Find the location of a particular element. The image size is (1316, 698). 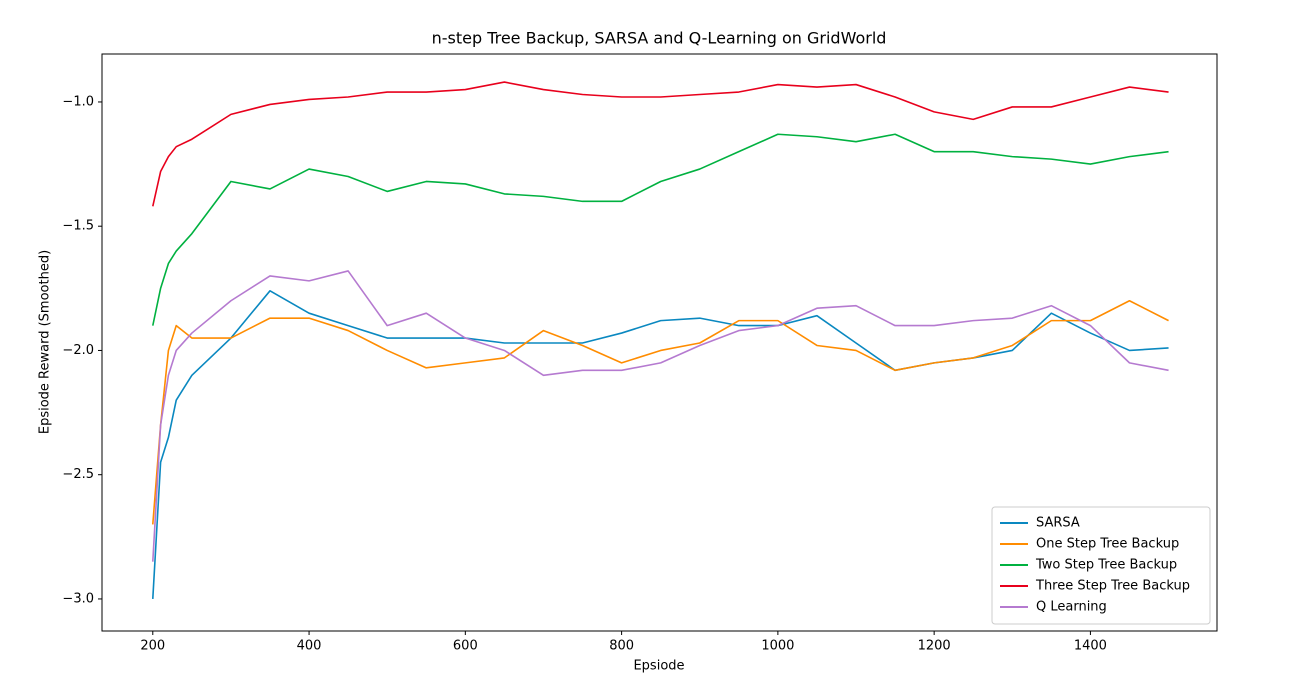

legend-box is located at coordinates (1101, 565).